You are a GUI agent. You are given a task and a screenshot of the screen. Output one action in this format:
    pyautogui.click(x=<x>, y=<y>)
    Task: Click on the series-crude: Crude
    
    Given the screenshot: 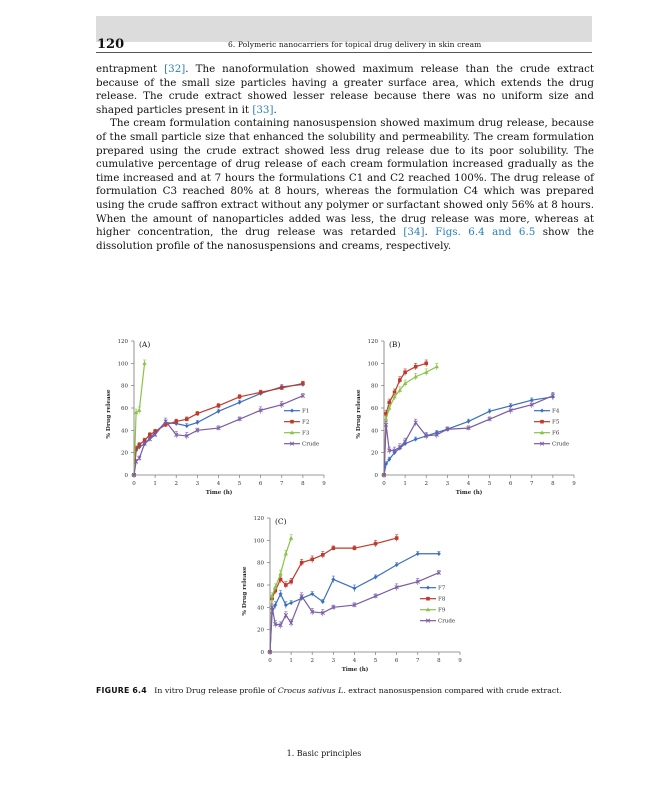 What is the action you would take?
    pyautogui.click(x=475, y=435)
    